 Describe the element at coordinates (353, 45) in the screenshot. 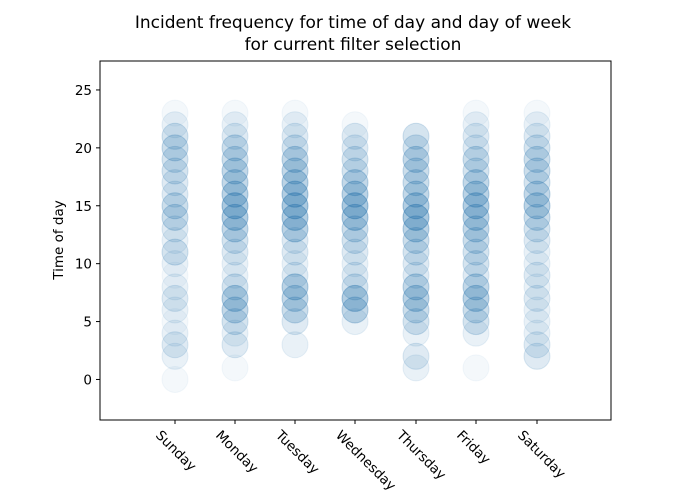

I see `chart-title-line-2: for current filter selection` at that location.